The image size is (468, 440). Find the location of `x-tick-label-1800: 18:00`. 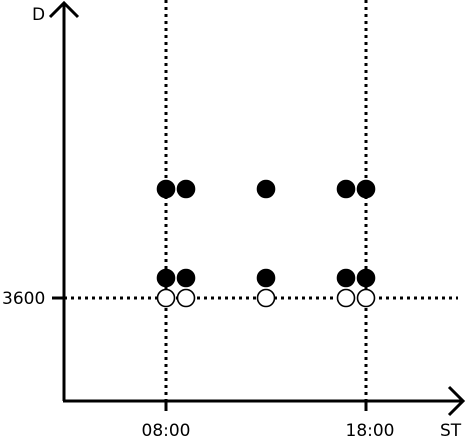

x-tick-label-1800: 18:00 is located at coordinates (370, 430).